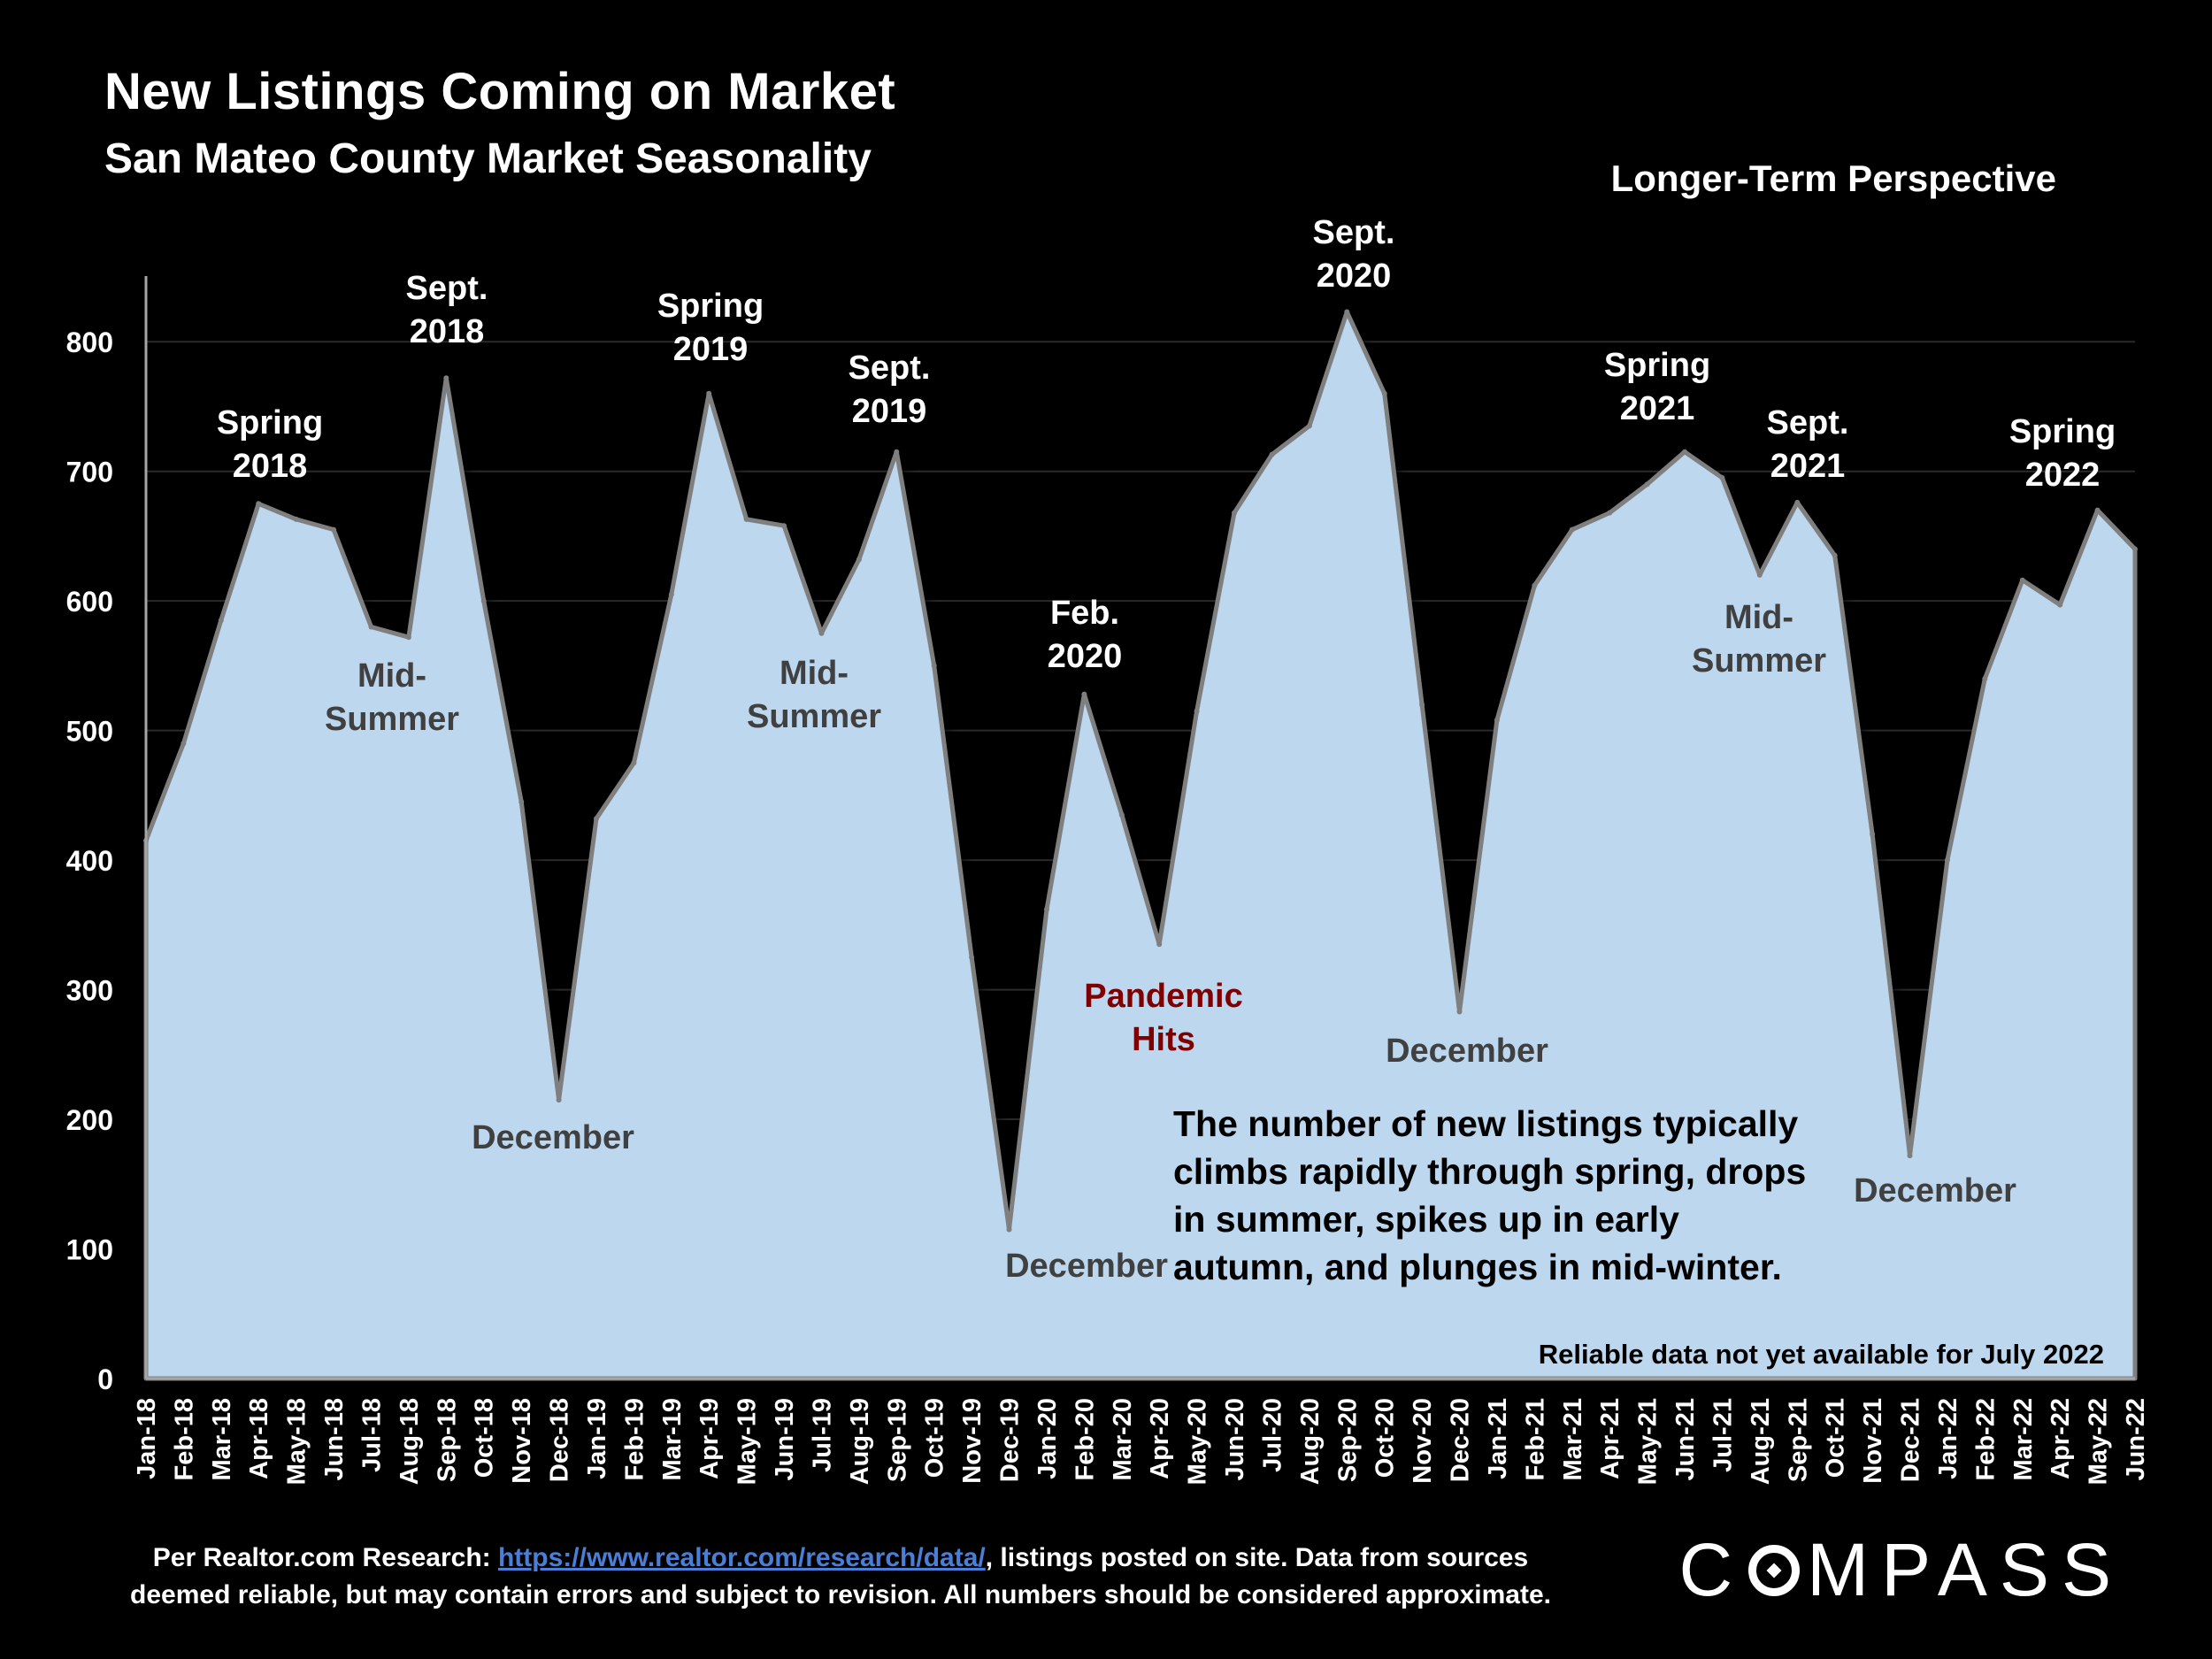 This screenshot has height=1659, width=2212. What do you see at coordinates (259, 1439) in the screenshot?
I see `x-tick-label: Apr-18` at bounding box center [259, 1439].